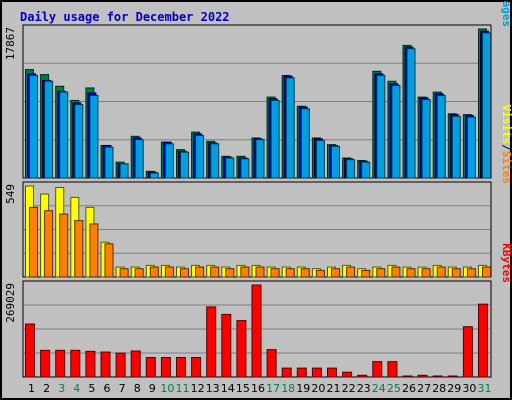 This screenshot has height=400, width=512. I want to click on legend-middle: Visits/Sites, so click(506, 145).